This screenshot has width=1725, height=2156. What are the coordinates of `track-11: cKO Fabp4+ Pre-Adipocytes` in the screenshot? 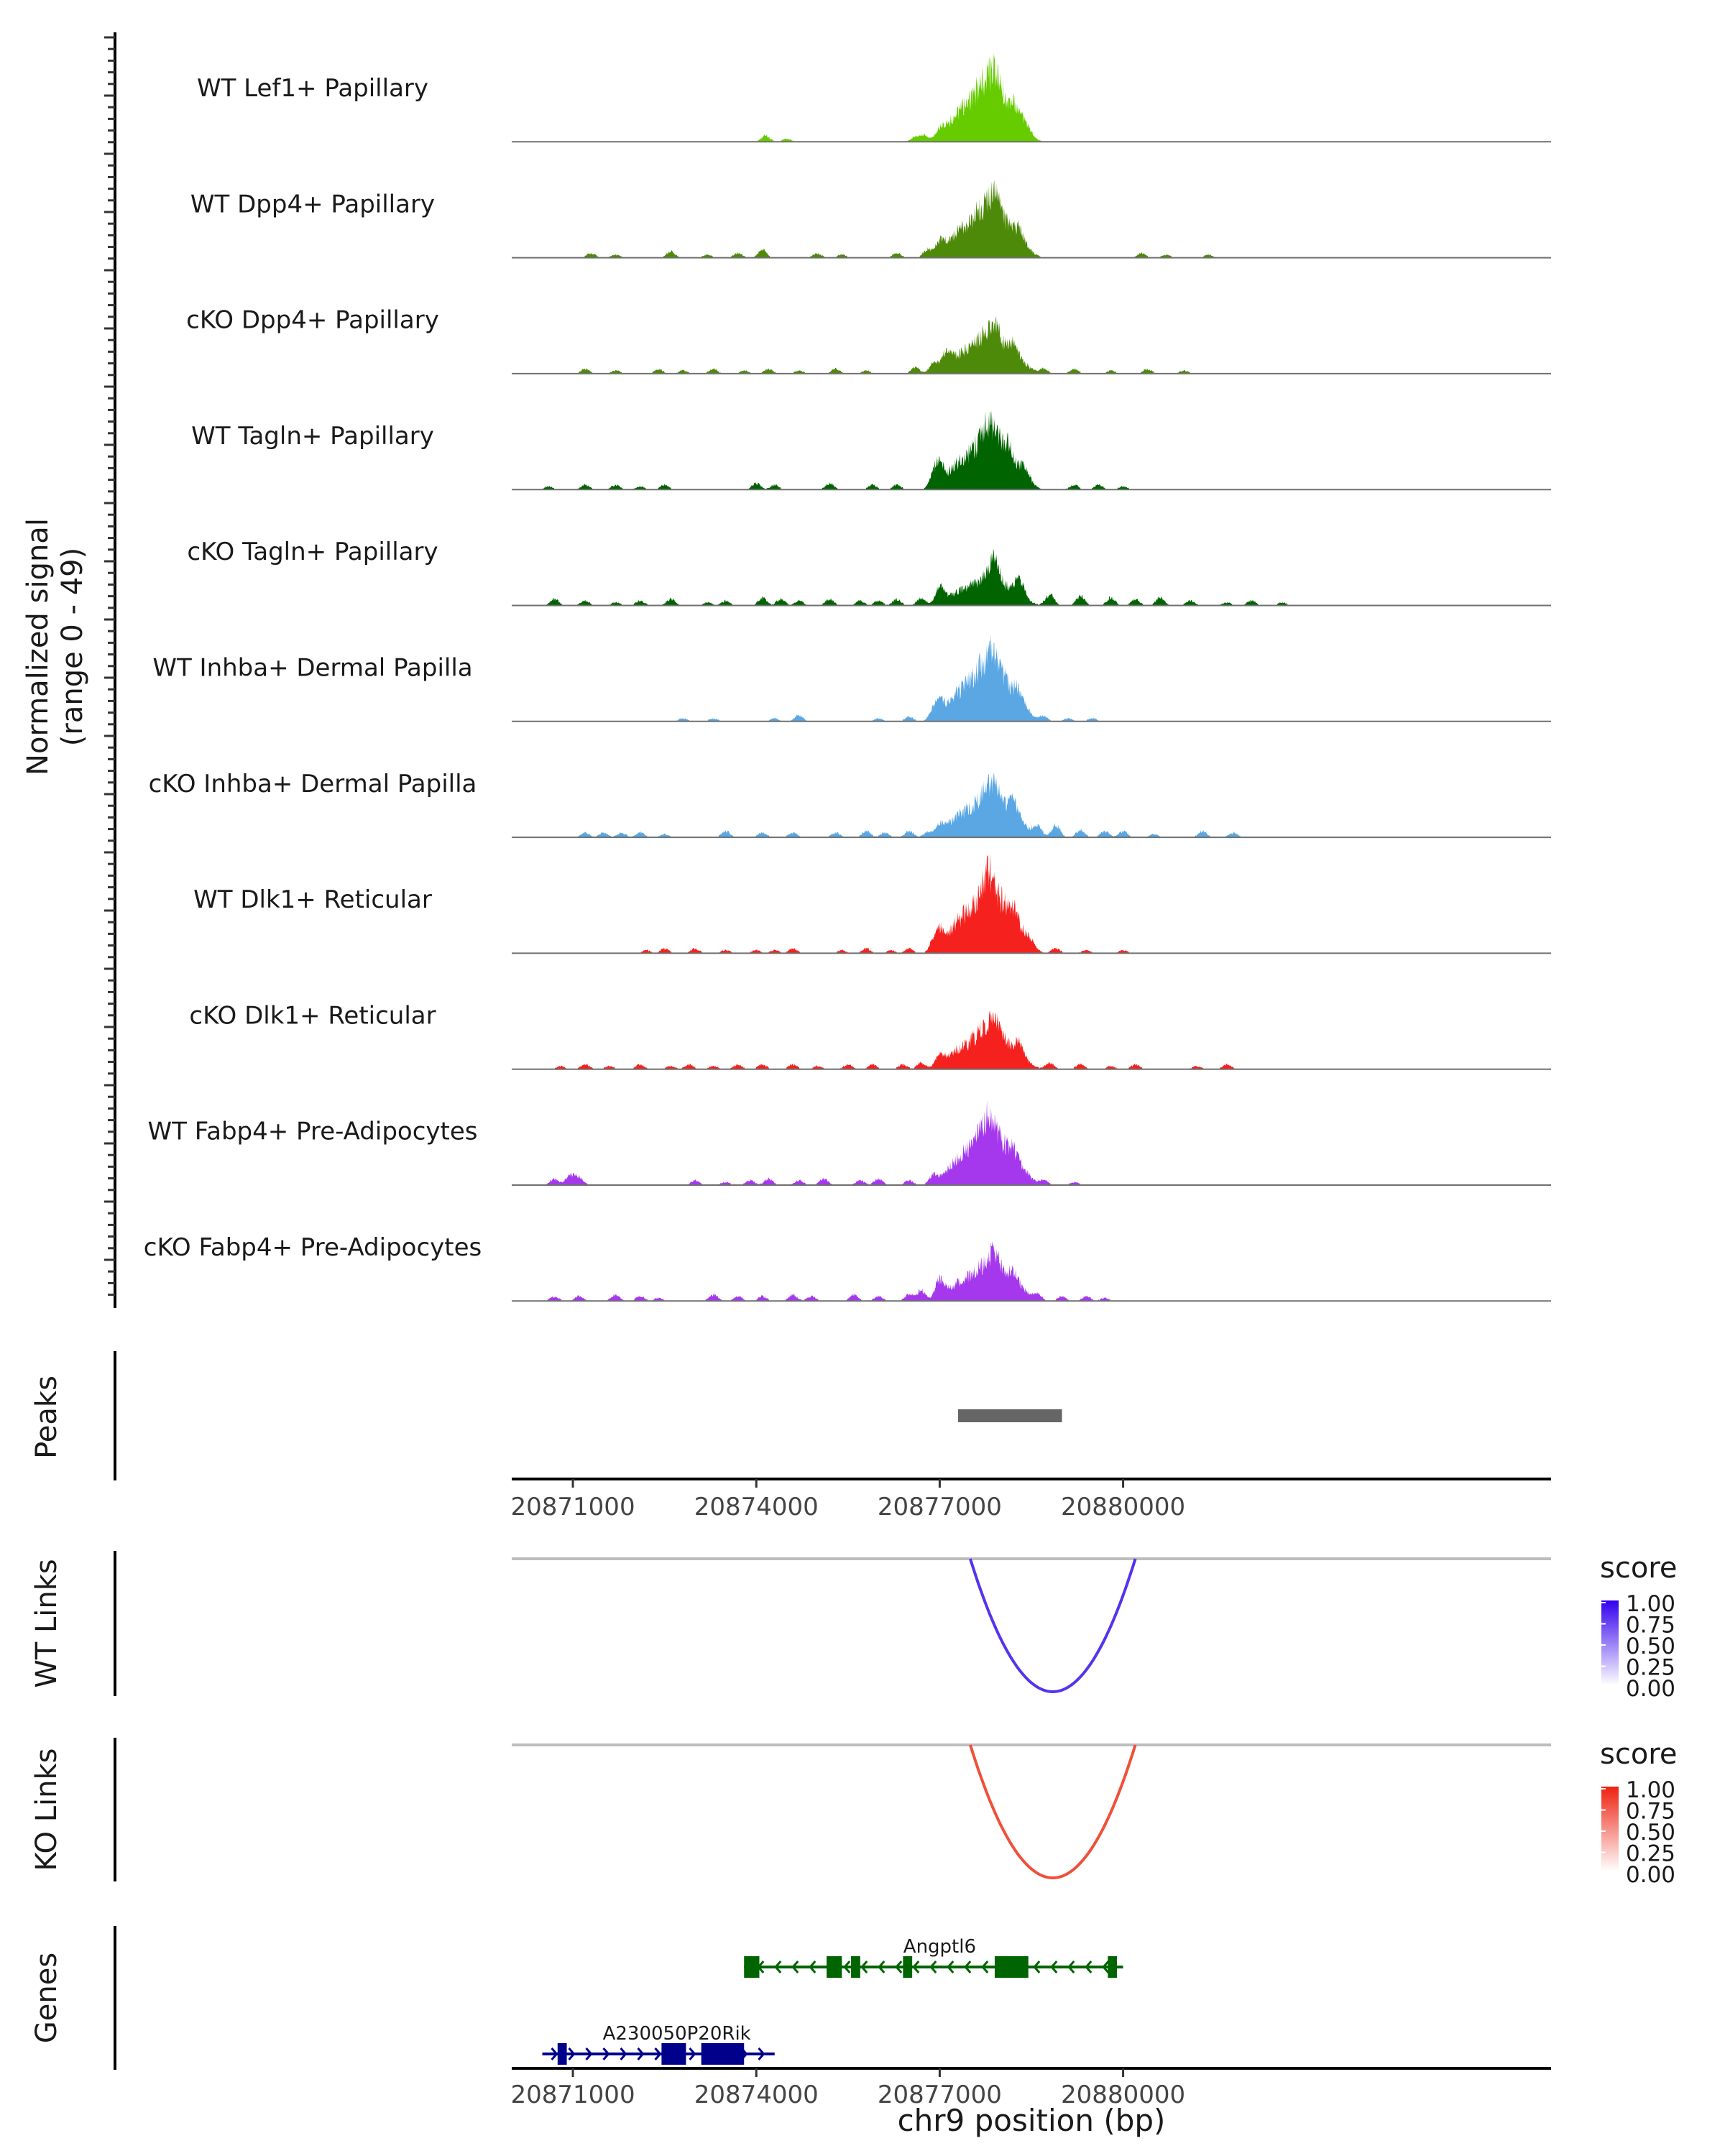 It's located at (847, 1267).